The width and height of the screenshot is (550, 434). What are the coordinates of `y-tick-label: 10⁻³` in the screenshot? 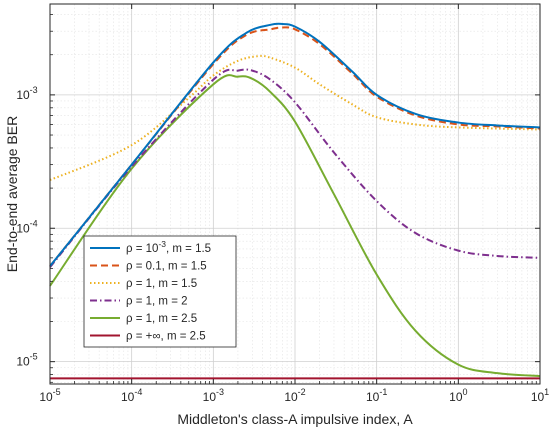 It's located at (26, 93).